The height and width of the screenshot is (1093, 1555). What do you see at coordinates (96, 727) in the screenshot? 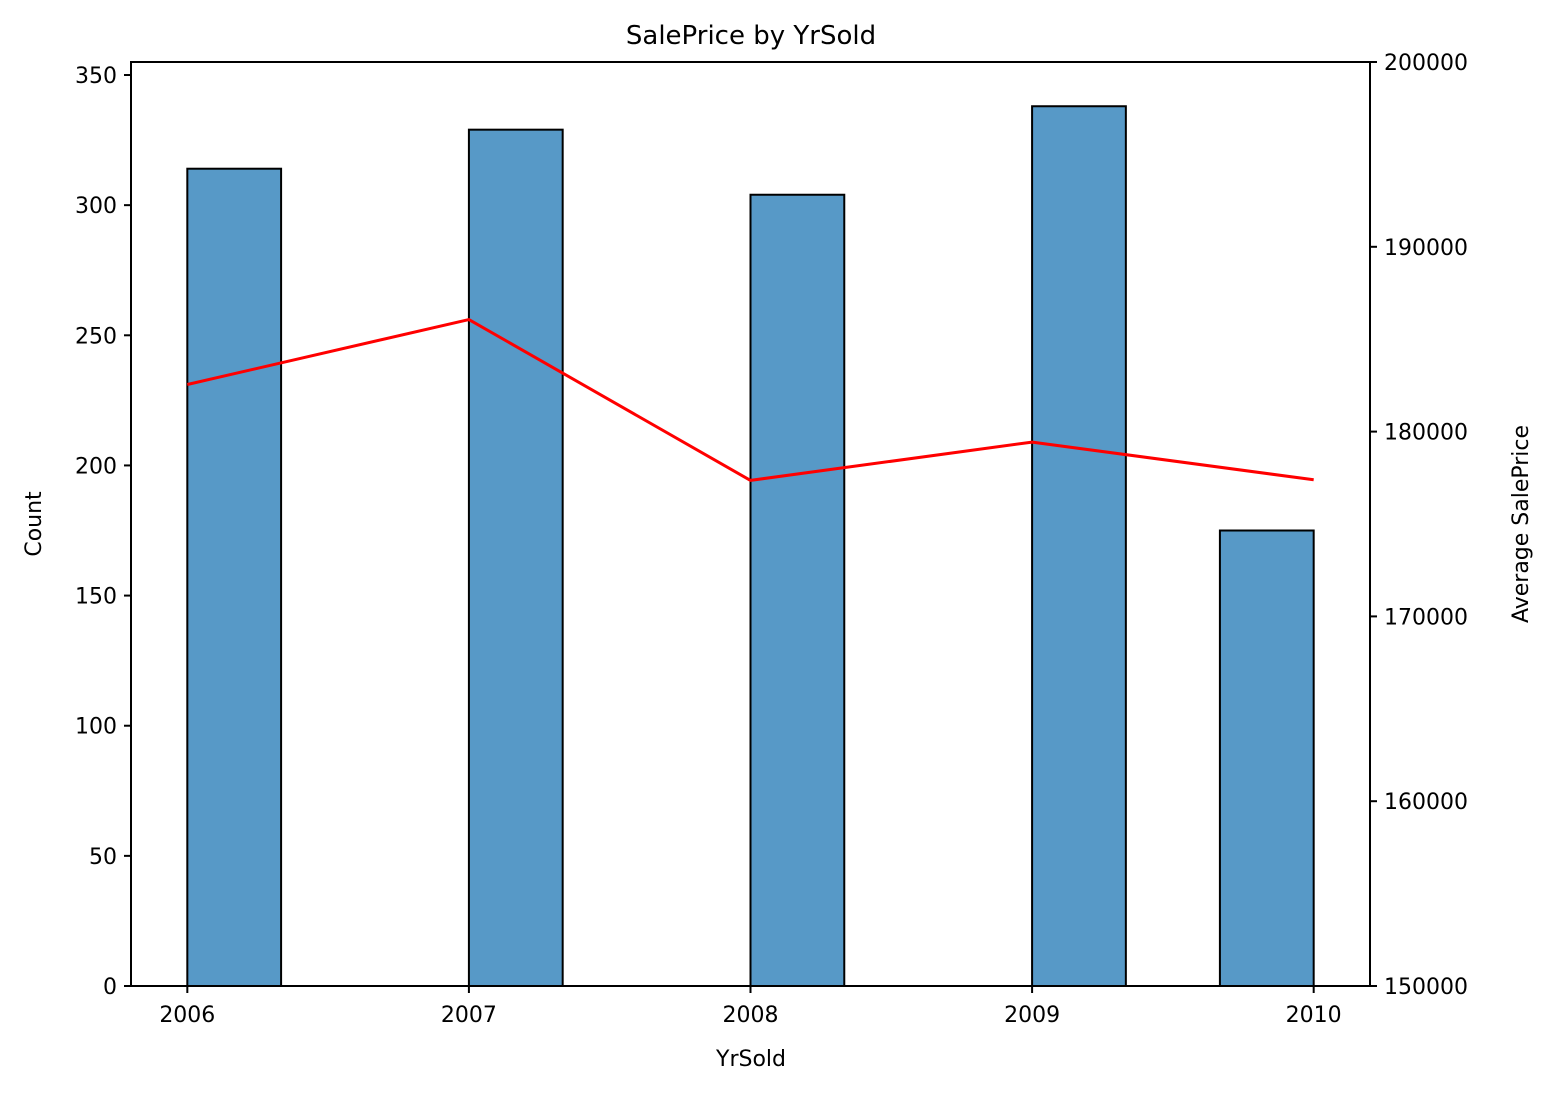
I see `y-tick-label-2: 100` at bounding box center [96, 727].